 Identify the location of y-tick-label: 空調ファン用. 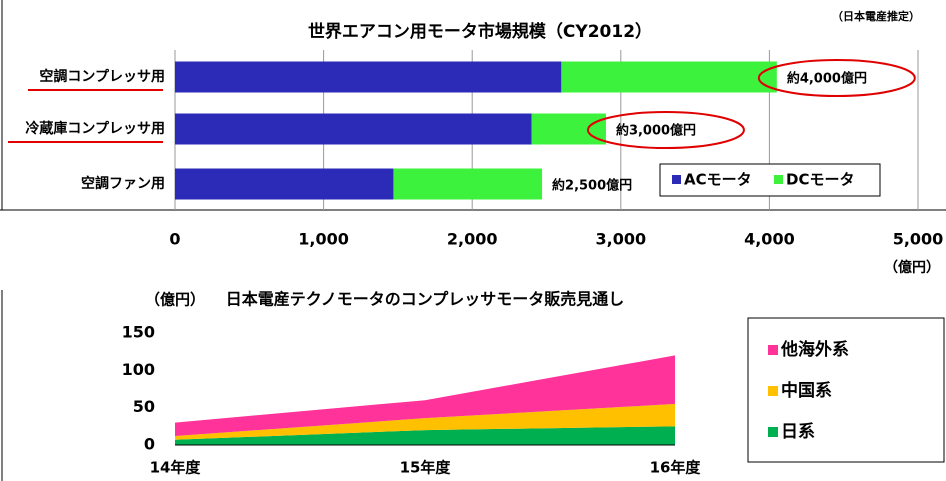
(123, 183).